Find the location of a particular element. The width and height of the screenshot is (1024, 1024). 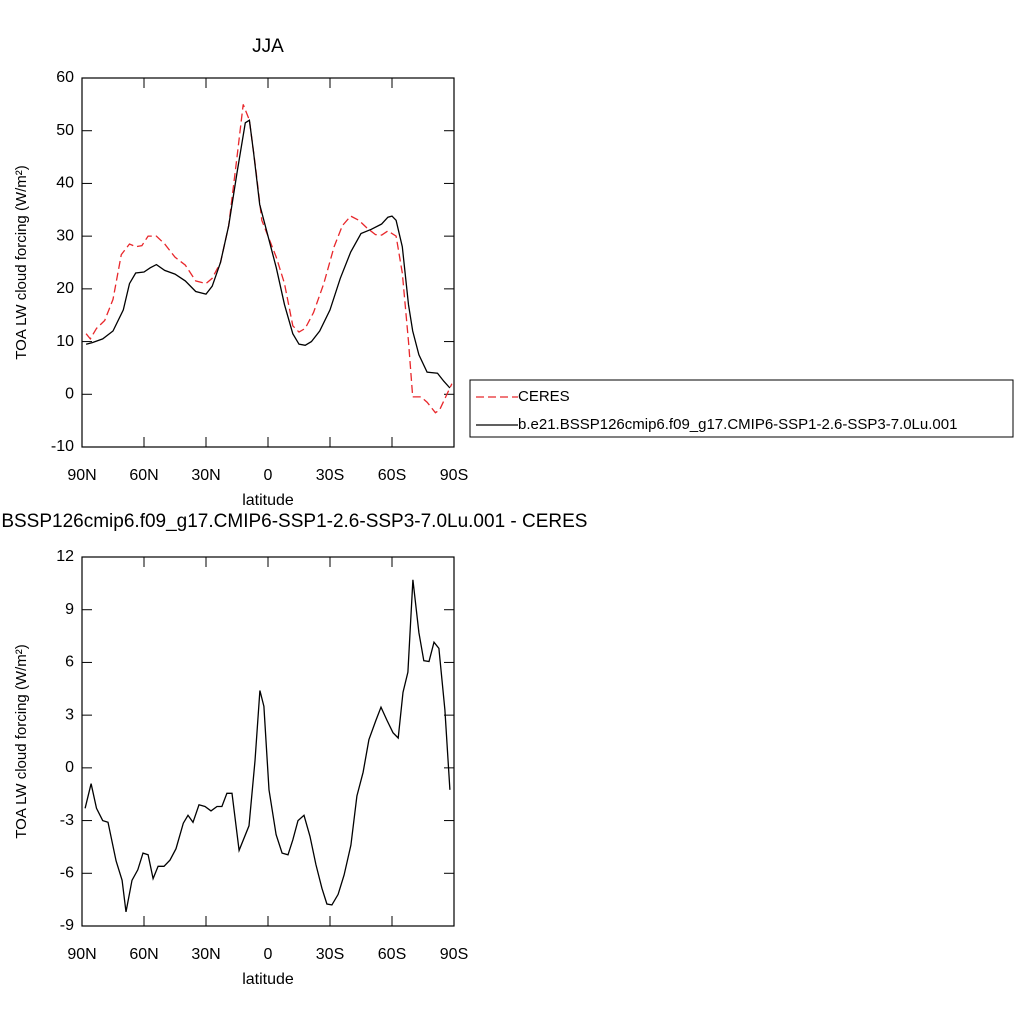

y-tick-label: 20 is located at coordinates (65, 288).